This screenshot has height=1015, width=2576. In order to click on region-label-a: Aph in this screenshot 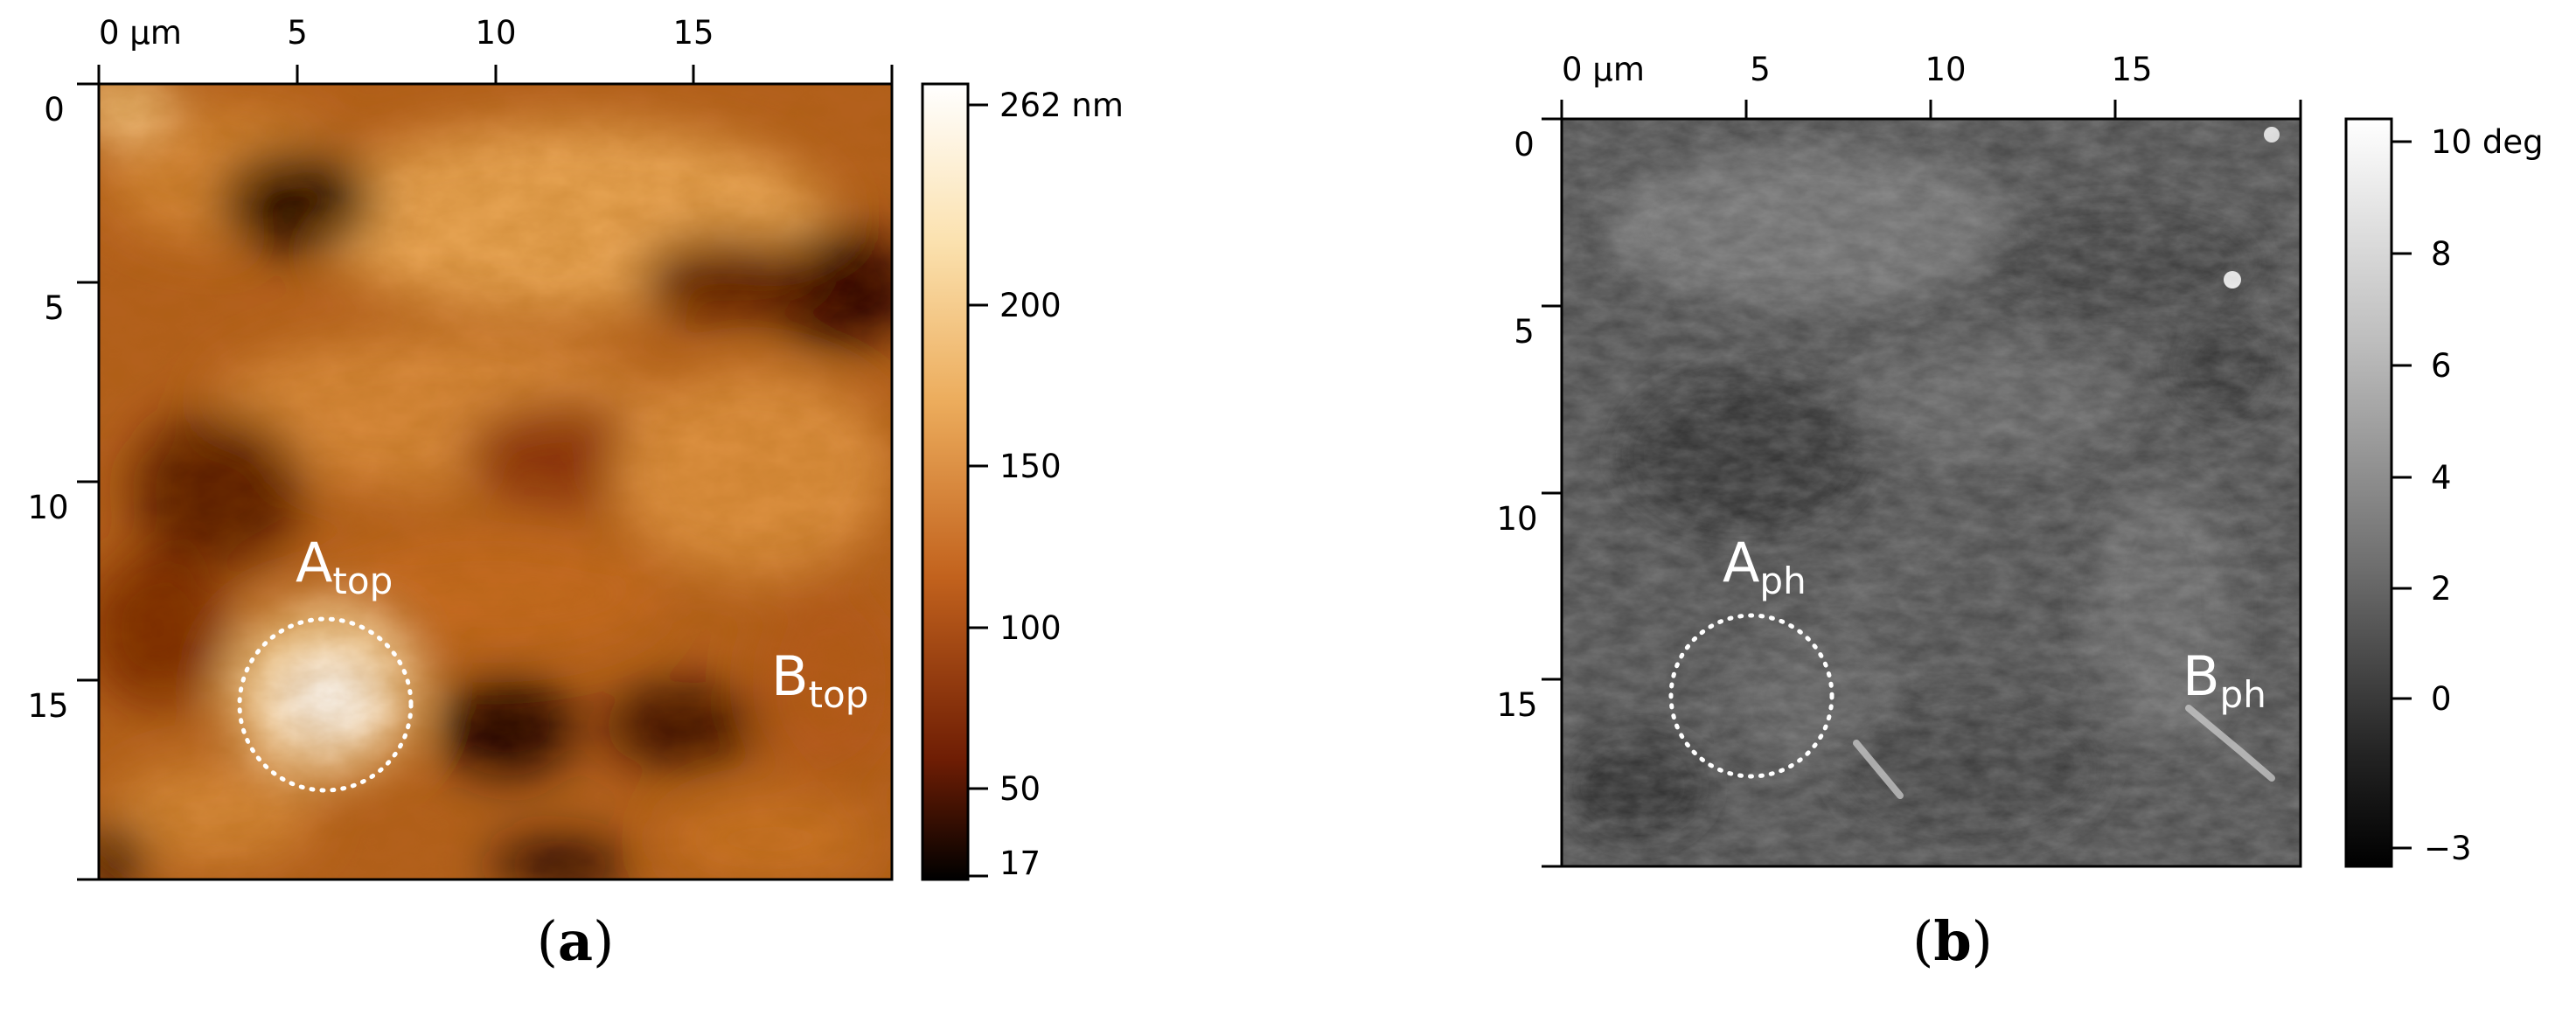, I will do `click(1765, 566)`.